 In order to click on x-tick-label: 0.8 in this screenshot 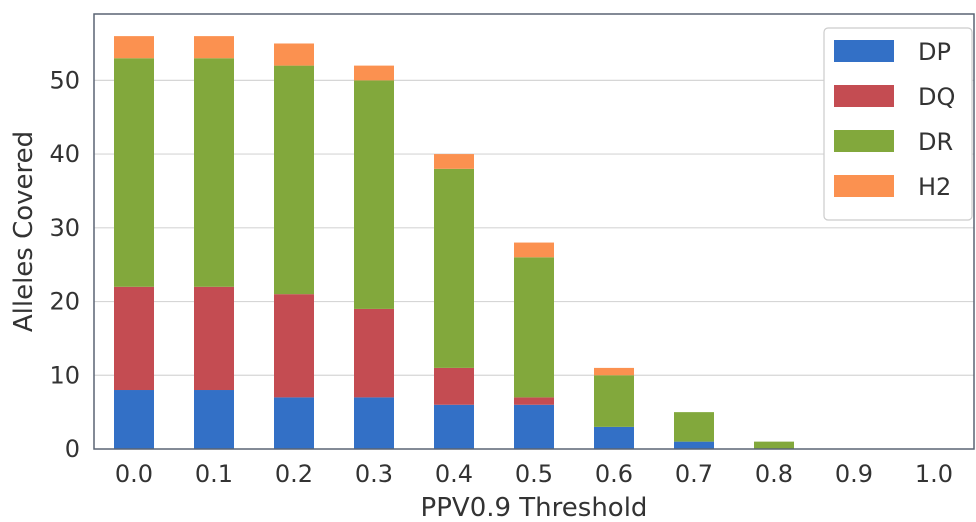, I will do `click(774, 474)`.